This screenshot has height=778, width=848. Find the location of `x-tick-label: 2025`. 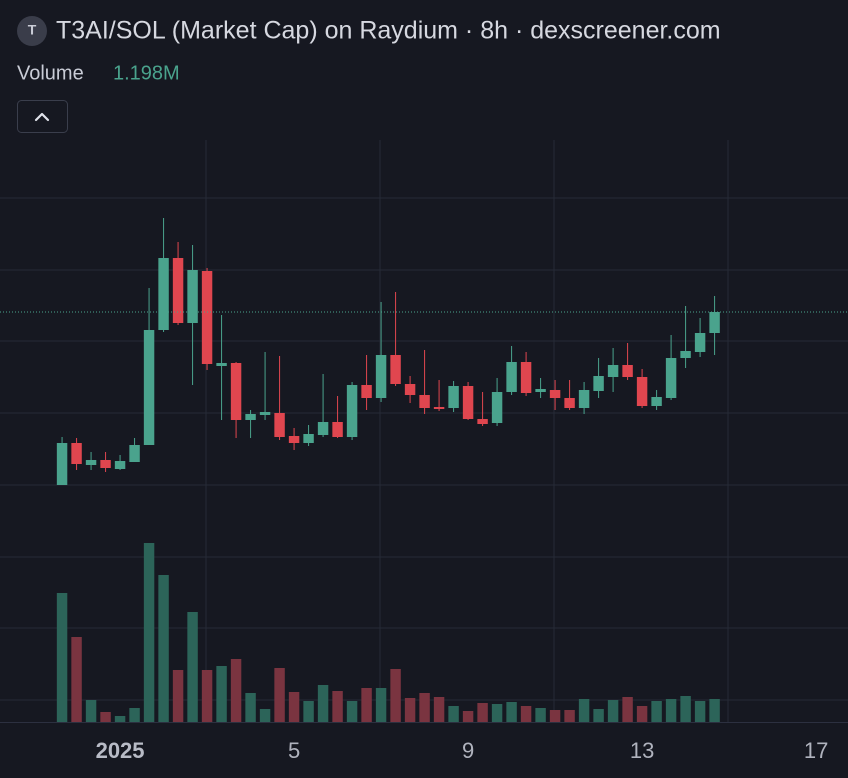

x-tick-label: 2025 is located at coordinates (120, 750).